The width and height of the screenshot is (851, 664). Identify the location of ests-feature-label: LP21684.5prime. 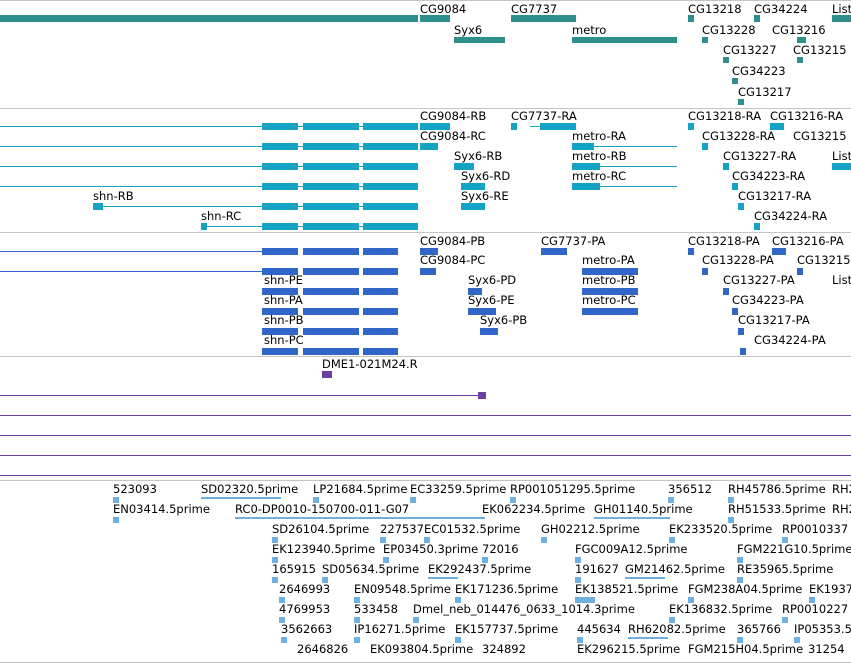
(360, 489).